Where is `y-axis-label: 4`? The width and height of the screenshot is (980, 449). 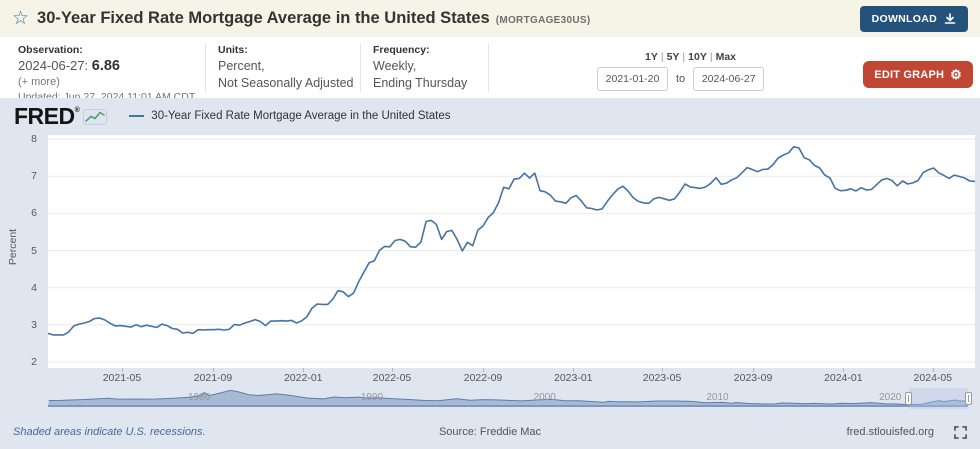
y-axis-label: 4 is located at coordinates (34, 287).